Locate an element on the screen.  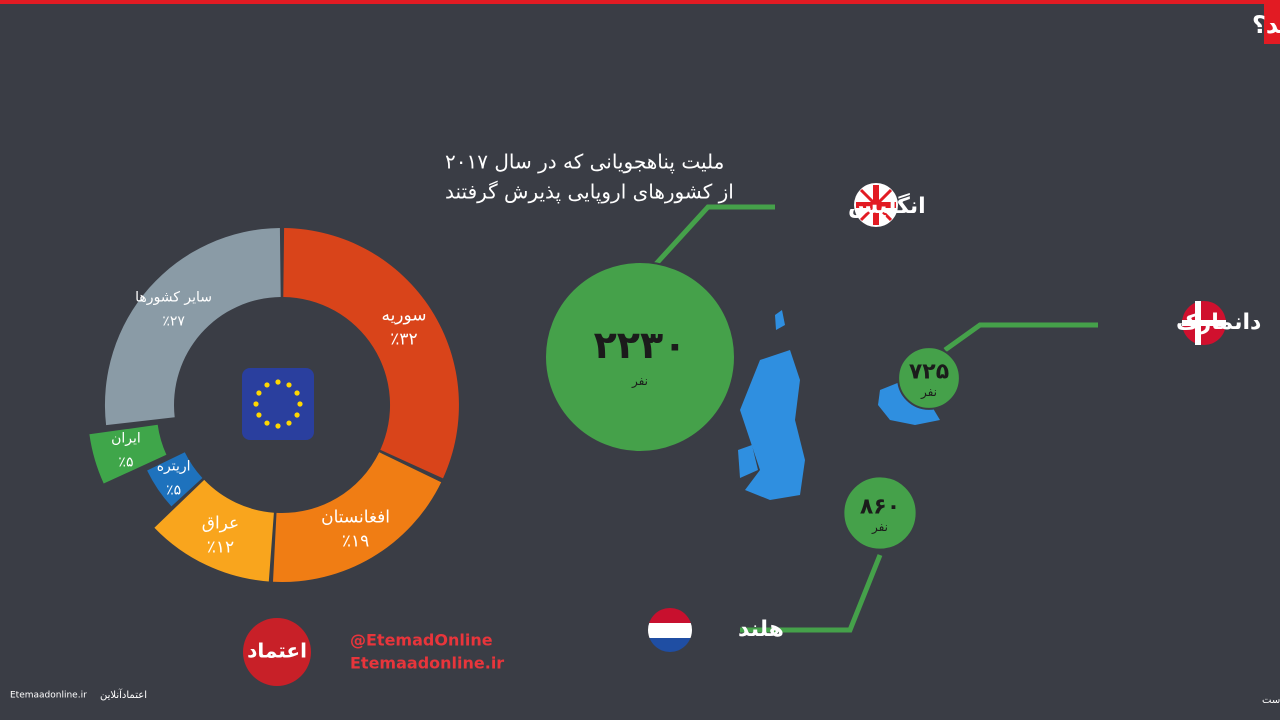
flag-uk is located at coordinates (876, 205).